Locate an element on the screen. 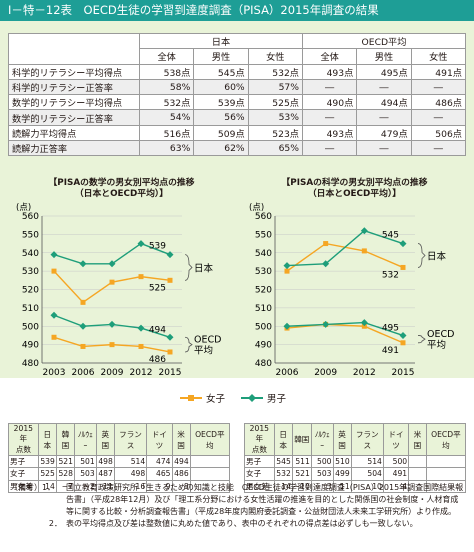 This screenshot has height=552, width=474. small-table-cell: 474 is located at coordinates (159, 461).